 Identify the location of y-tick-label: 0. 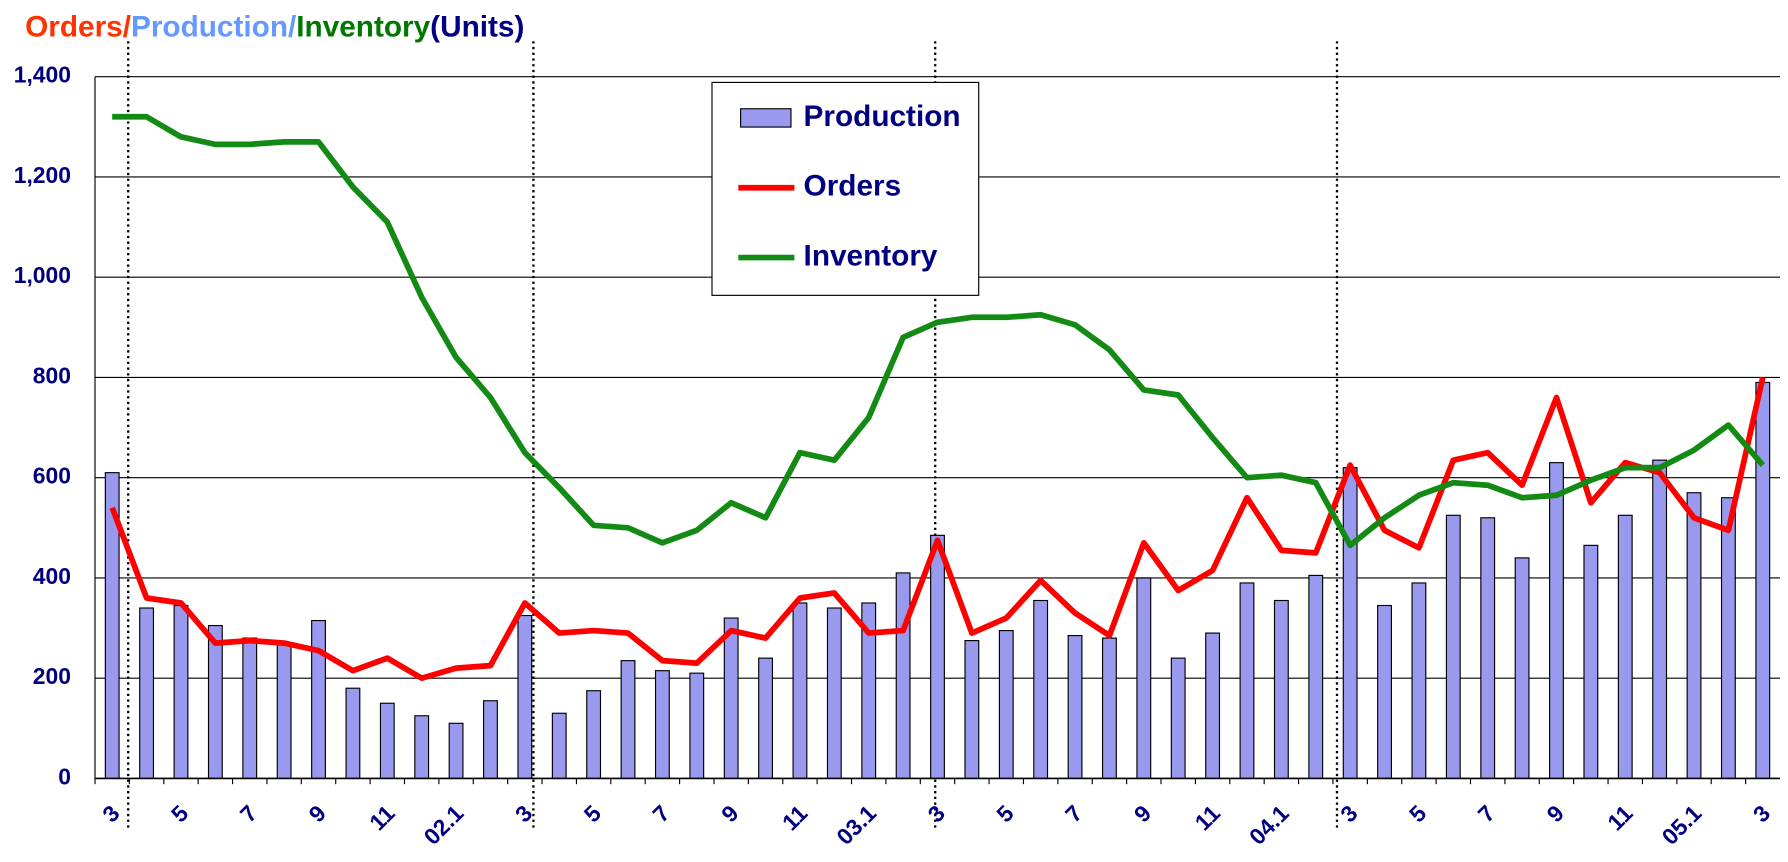
(64, 776).